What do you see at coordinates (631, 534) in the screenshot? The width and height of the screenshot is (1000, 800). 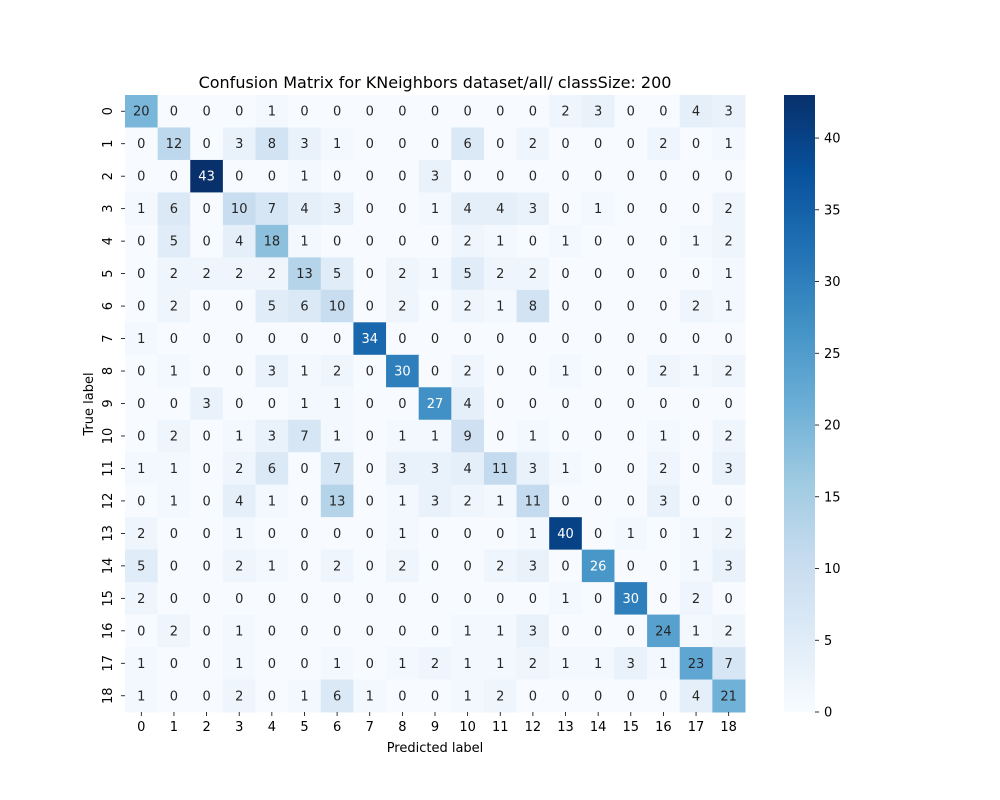 I see `heatmap-cell-r13-c15` at bounding box center [631, 534].